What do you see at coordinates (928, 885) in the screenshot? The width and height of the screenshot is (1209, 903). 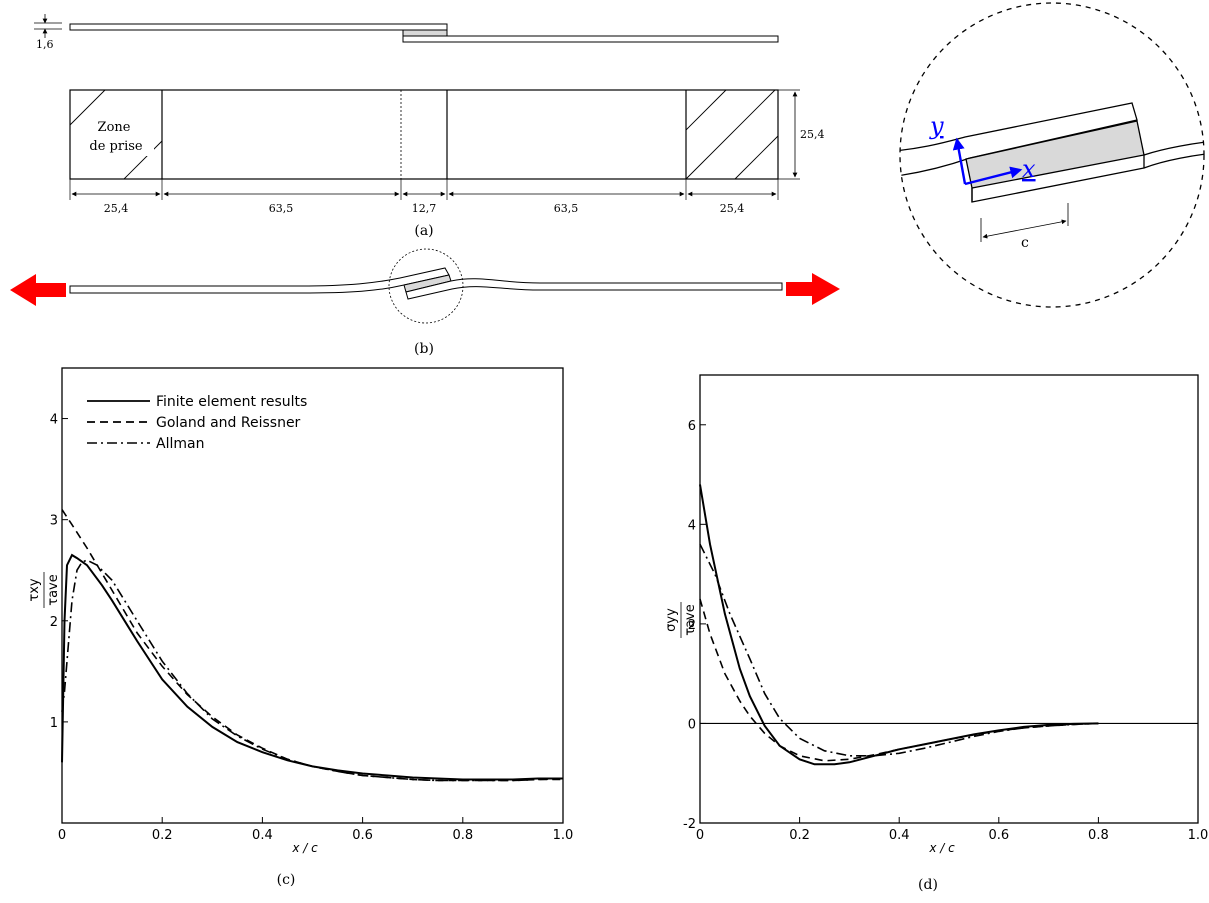 I see `caption-d: (d)` at bounding box center [928, 885].